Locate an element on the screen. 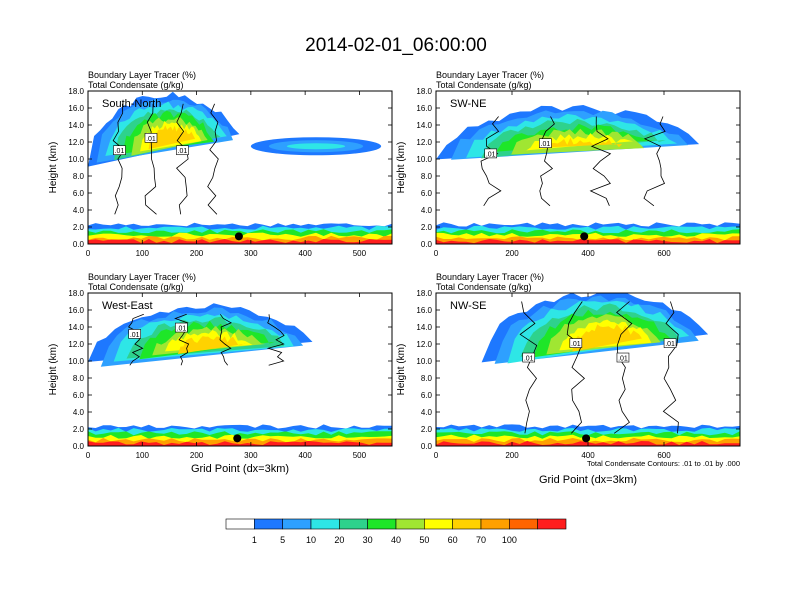 Image resolution: width=792 pixels, height=612 pixels. colorbar-label: 5 is located at coordinates (282, 540).